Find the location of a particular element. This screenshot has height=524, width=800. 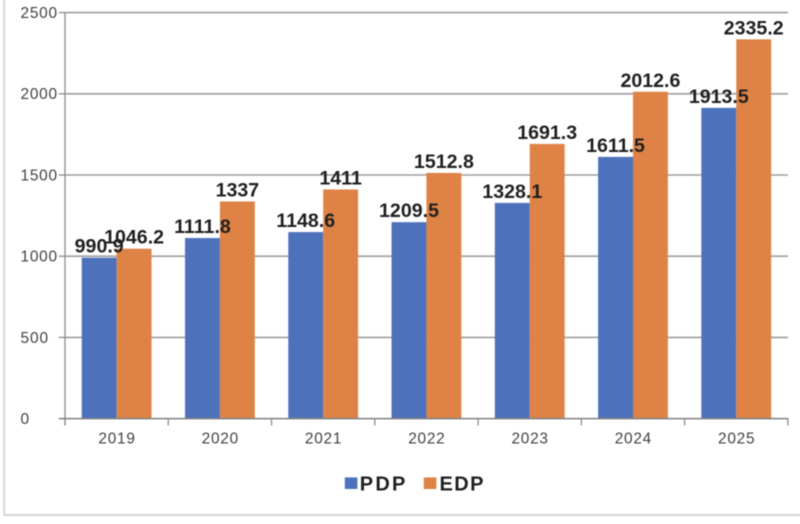

svg-text: 1328.1 is located at coordinates (512, 192).